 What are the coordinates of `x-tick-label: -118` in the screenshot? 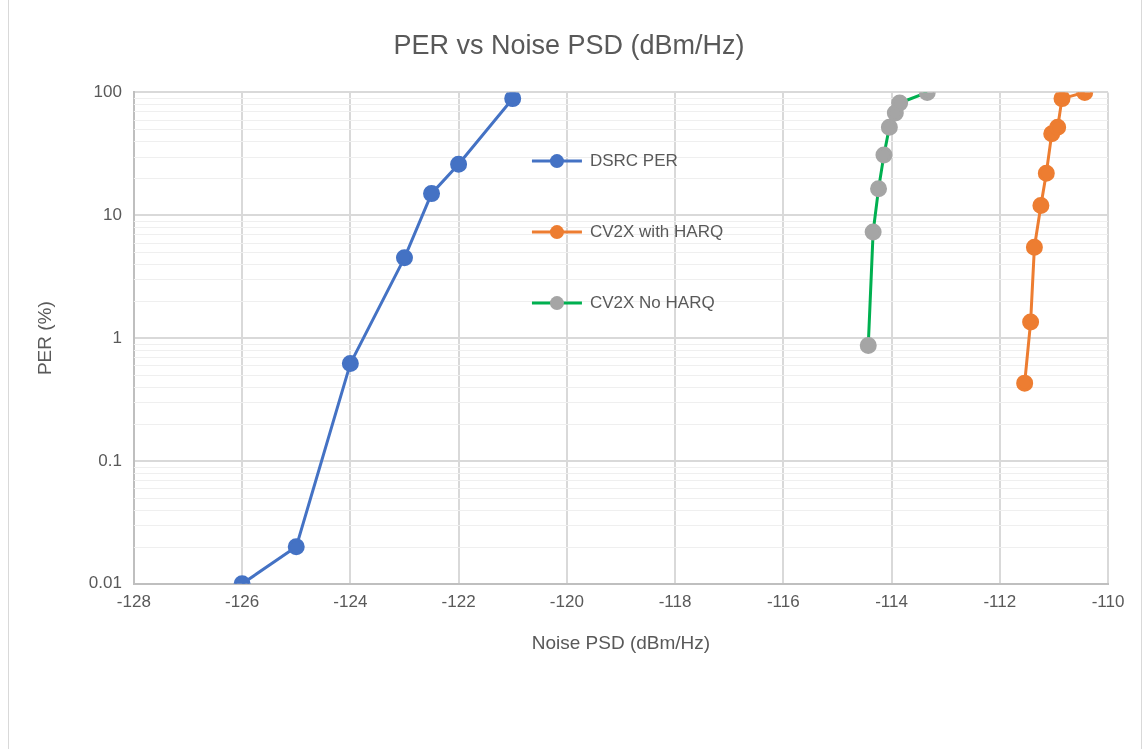 It's located at (675, 601).